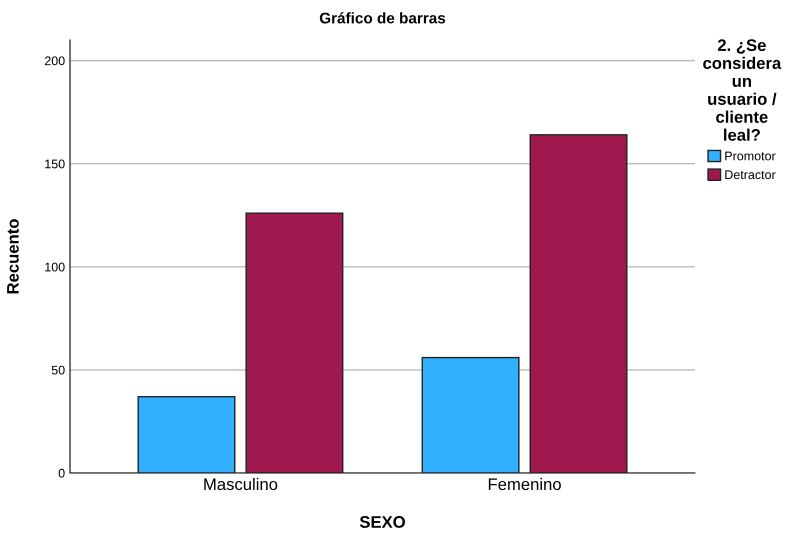 This screenshot has width=787, height=534. I want to click on y-tick-label: 150, so click(55, 164).